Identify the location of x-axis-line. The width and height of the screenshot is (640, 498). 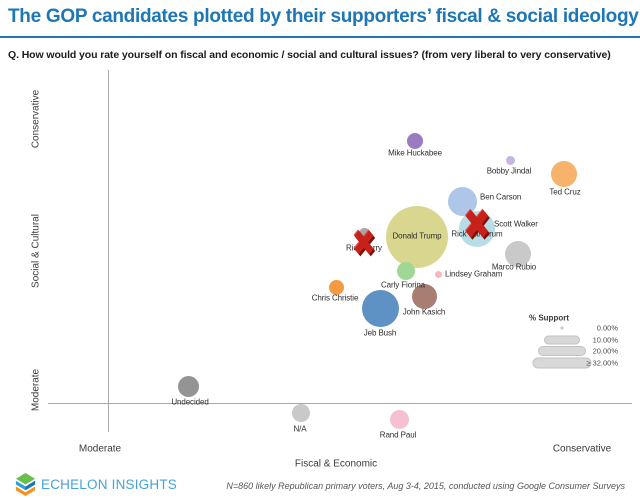
(340, 403).